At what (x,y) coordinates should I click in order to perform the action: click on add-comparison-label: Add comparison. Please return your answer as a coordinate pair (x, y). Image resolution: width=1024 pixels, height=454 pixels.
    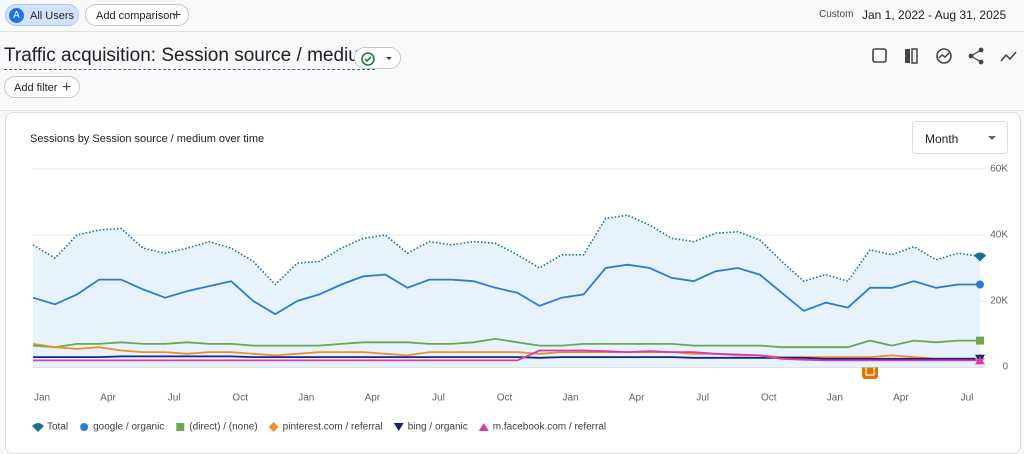
    Looking at the image, I should click on (136, 16).